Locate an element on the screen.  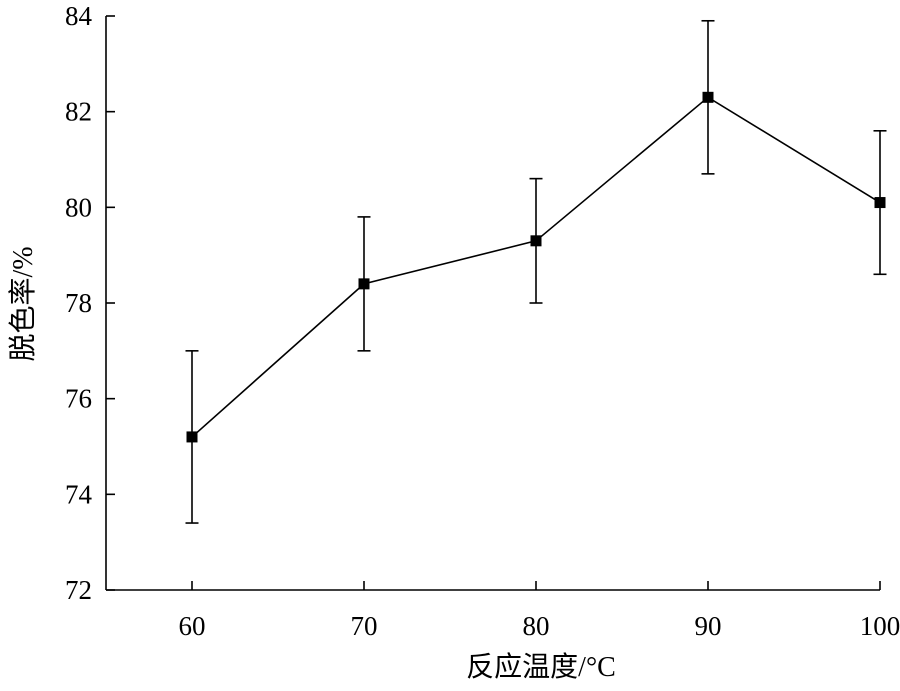
y-tick-label: 84 is located at coordinates (79, 16).